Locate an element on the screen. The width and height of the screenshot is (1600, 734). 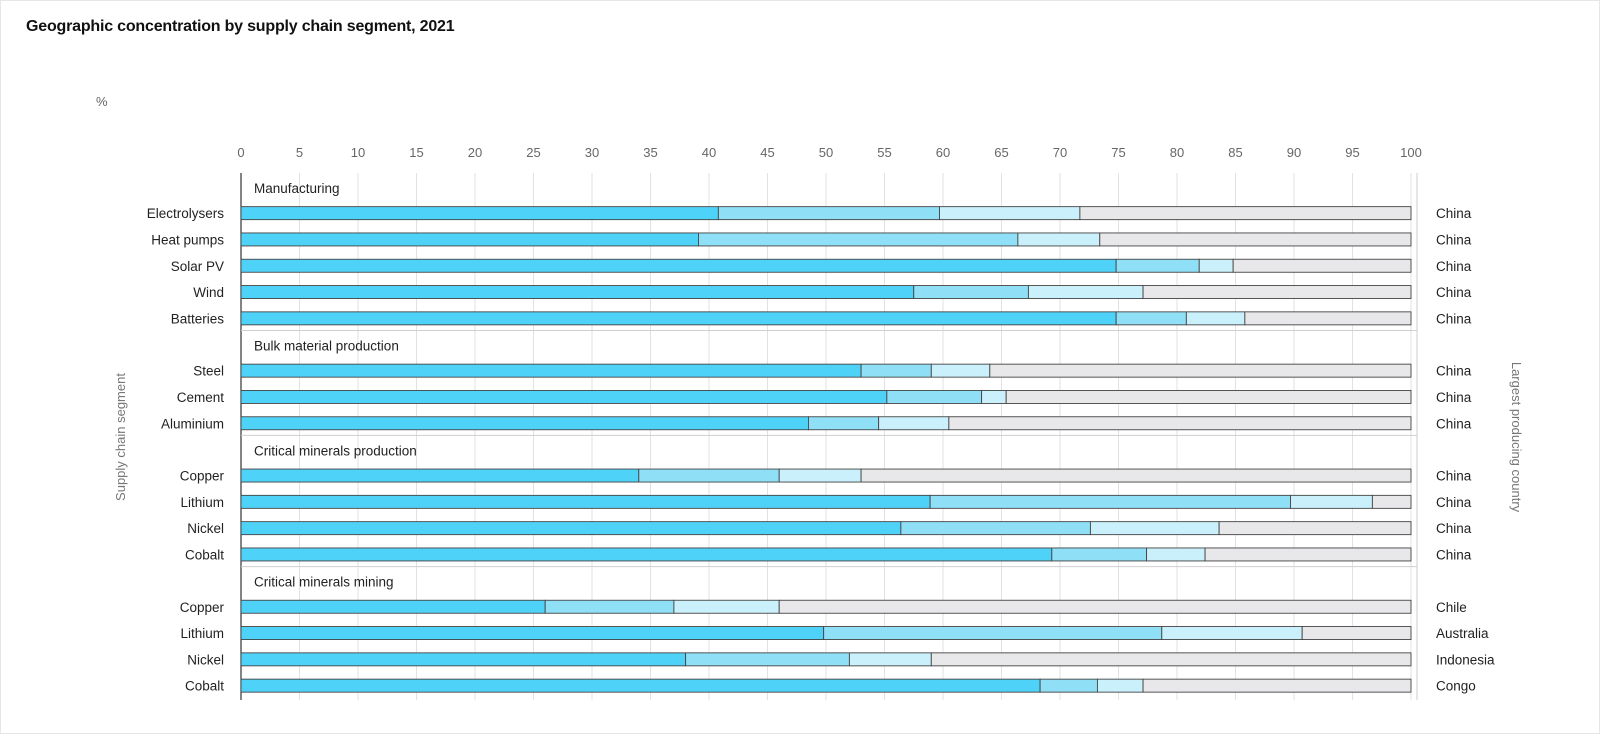
y2-axis-title: Largest producing country is located at coordinates (1516, 437).